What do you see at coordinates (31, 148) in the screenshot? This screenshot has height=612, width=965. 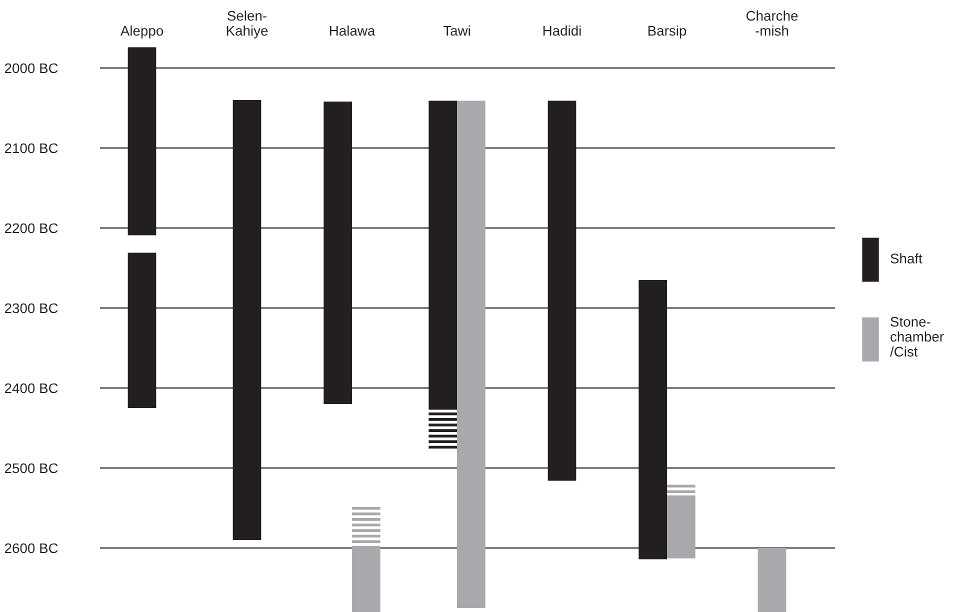 I see `y-tick-label: 2100 BC` at bounding box center [31, 148].